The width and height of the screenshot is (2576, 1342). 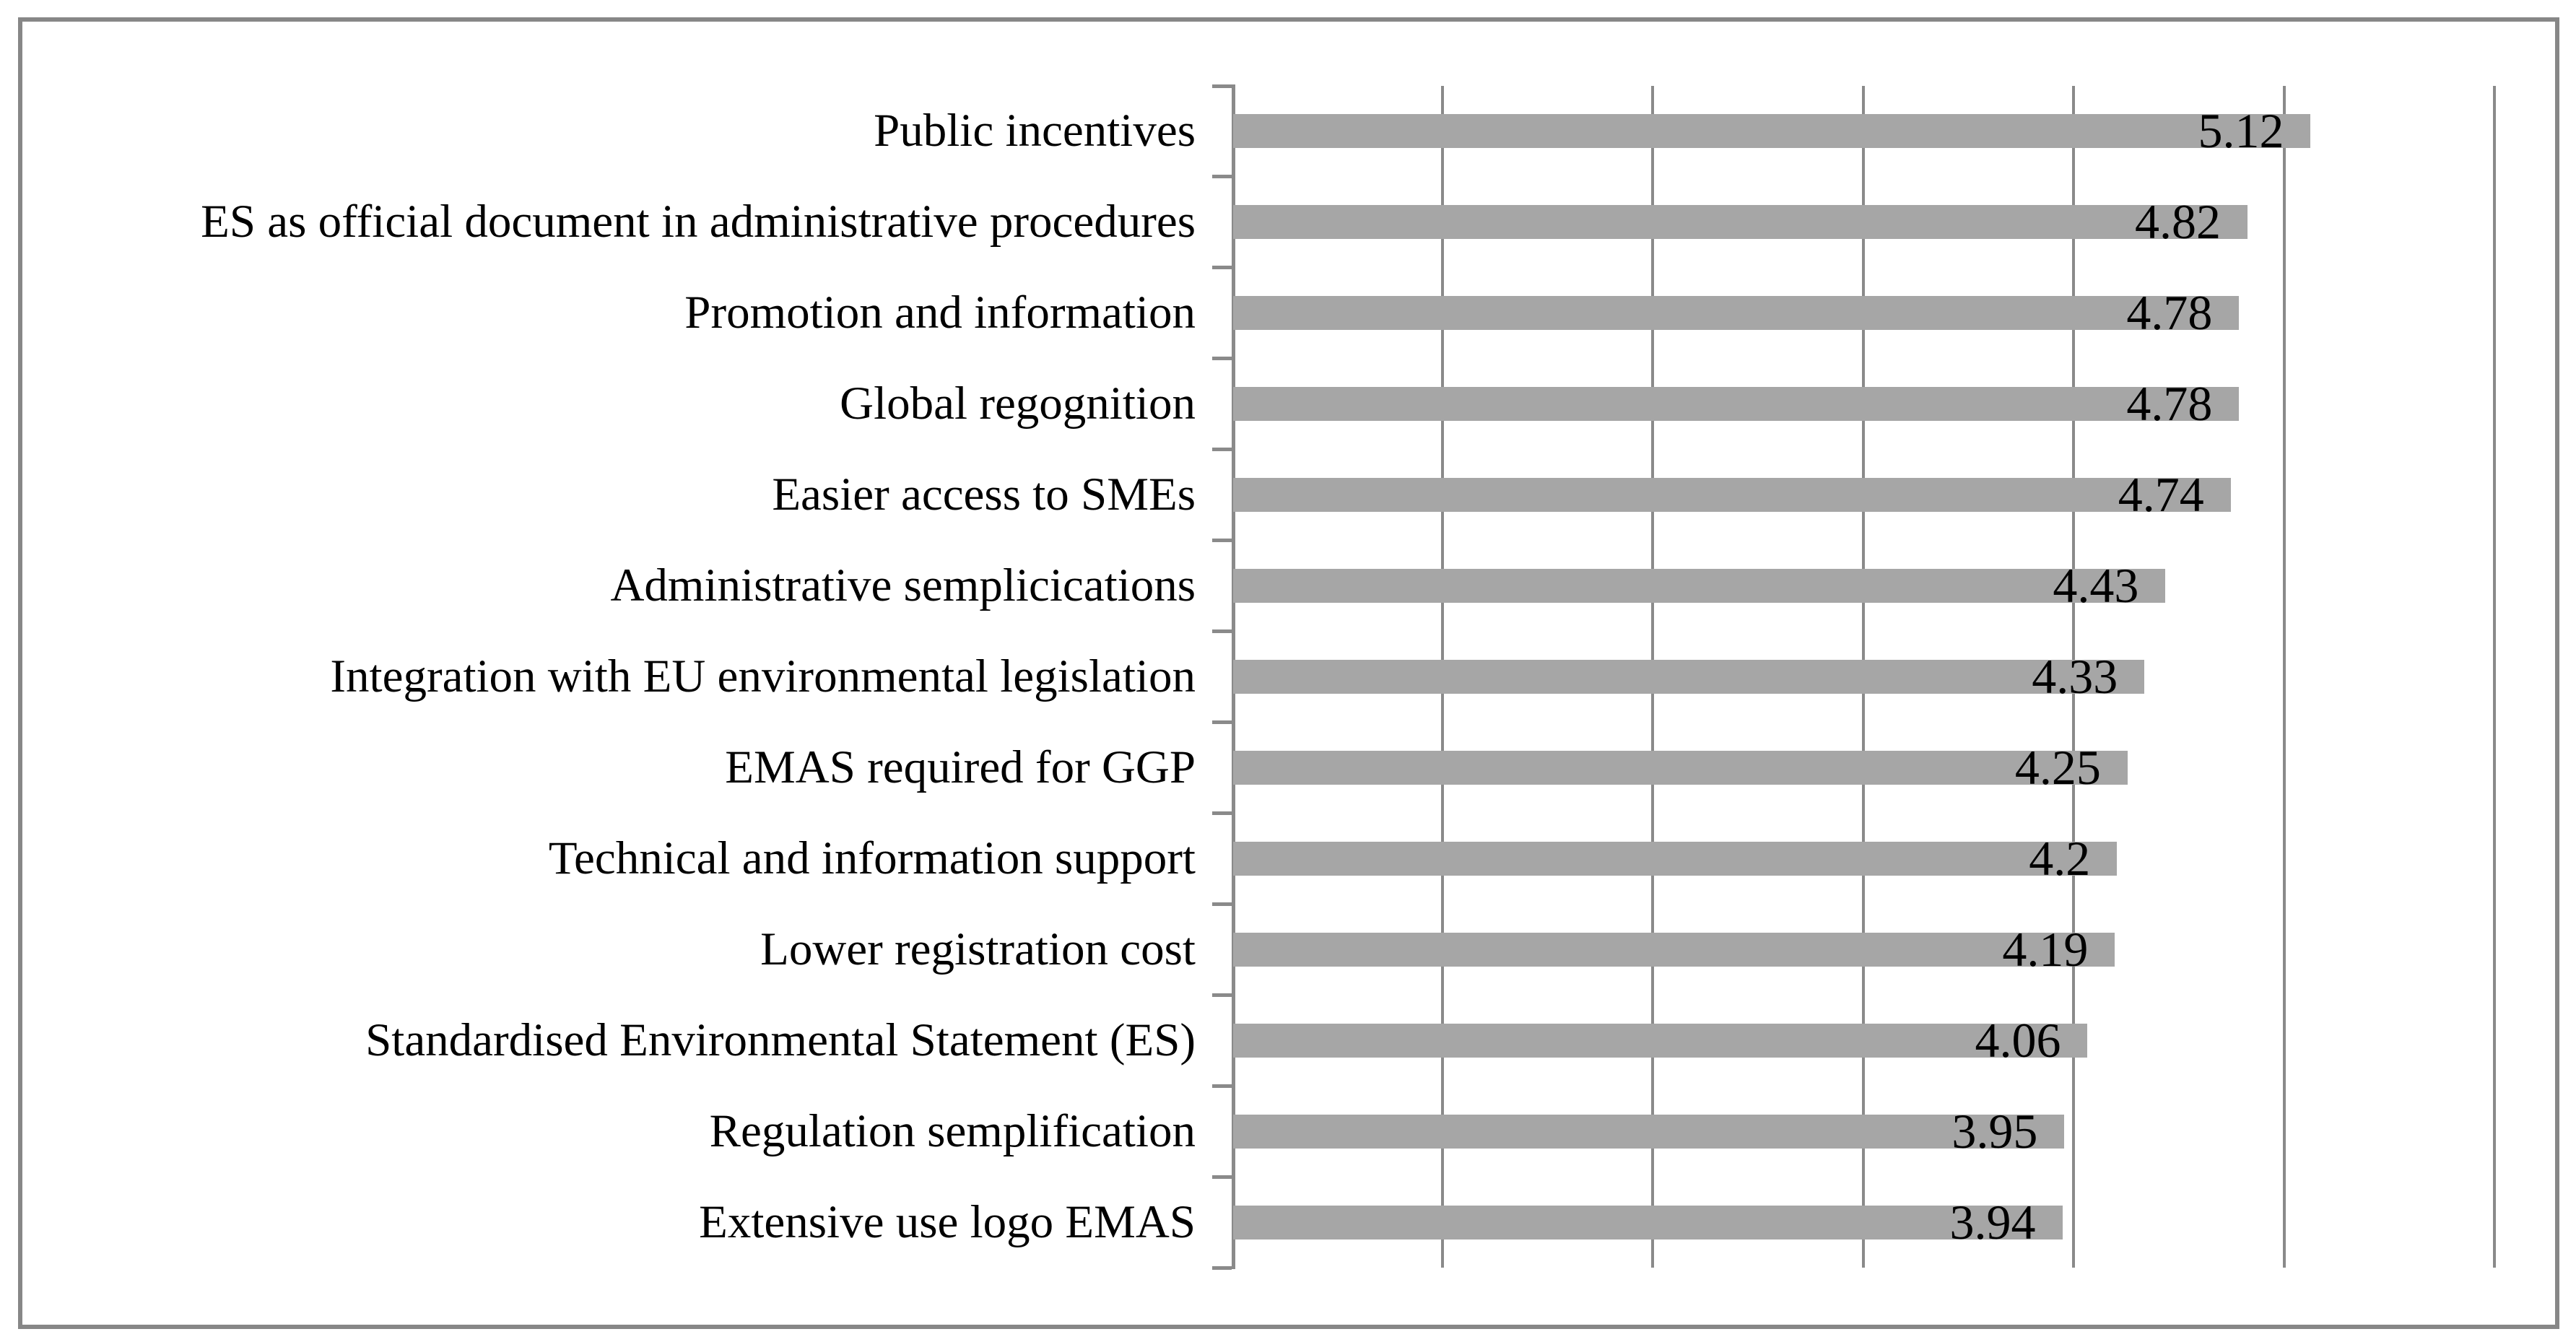 What do you see at coordinates (2057, 767) in the screenshot?
I see `value-label: 4.25` at bounding box center [2057, 767].